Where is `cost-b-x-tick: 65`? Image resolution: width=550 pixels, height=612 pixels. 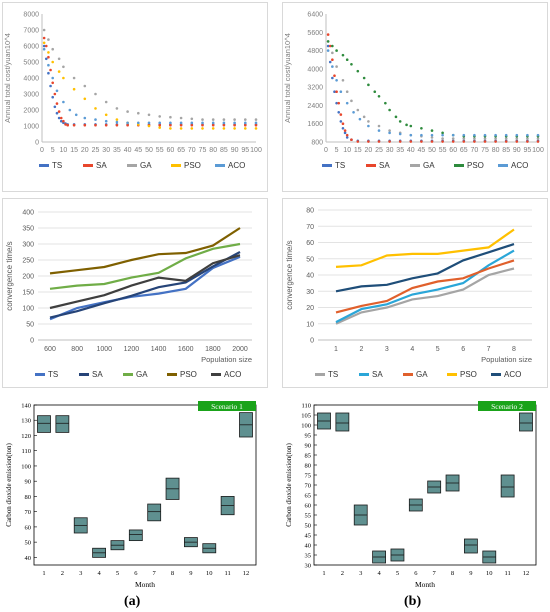 cost-b-x-tick: 65 is located at coordinates (464, 150).